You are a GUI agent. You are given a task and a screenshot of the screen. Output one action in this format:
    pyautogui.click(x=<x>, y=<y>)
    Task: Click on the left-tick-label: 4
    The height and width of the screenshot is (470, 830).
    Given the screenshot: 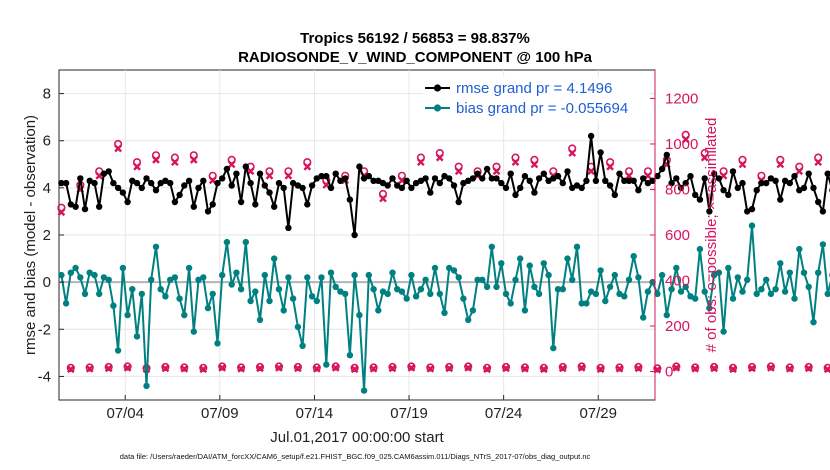 What is the action you would take?
    pyautogui.click(x=47, y=188)
    